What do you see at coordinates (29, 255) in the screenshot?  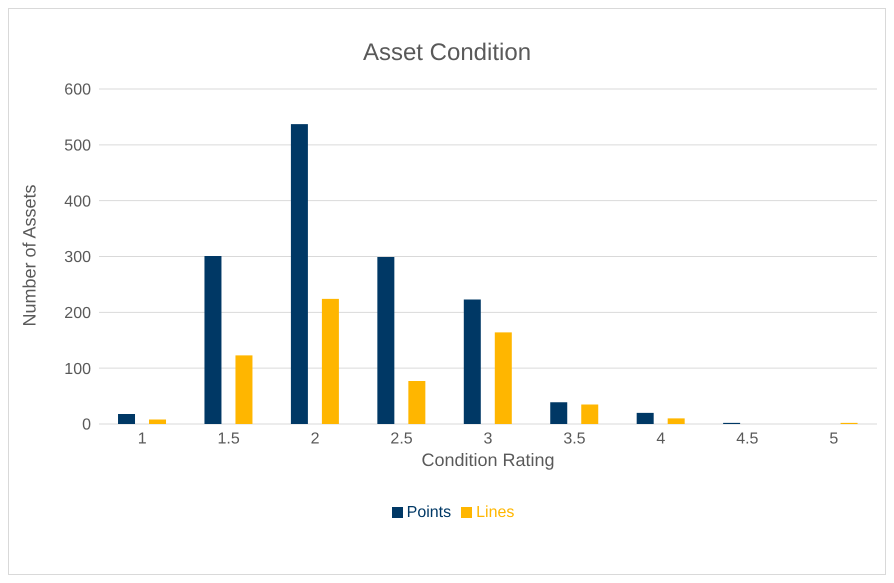 I see `y-axis-title: Number of Assets` at bounding box center [29, 255].